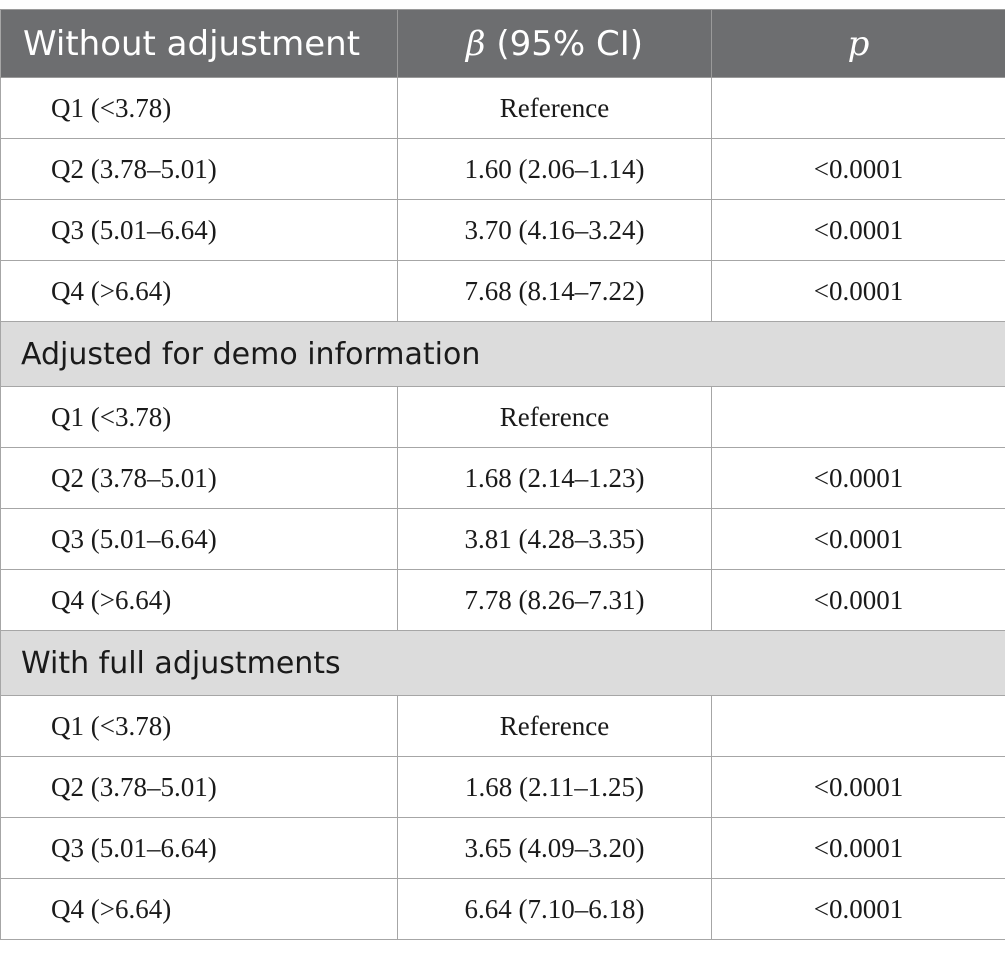  I want to click on section-title: Adjusted for demo information, so click(502, 354).